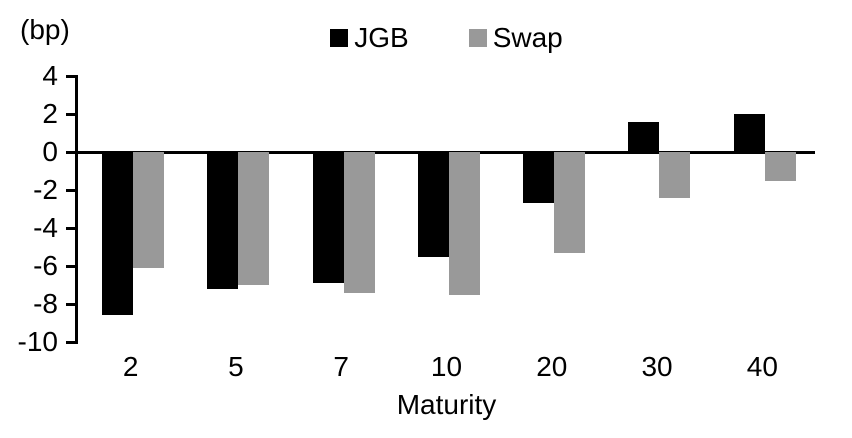  Describe the element at coordinates (552, 366) in the screenshot. I see `x-axis-tick-label: 20` at that location.